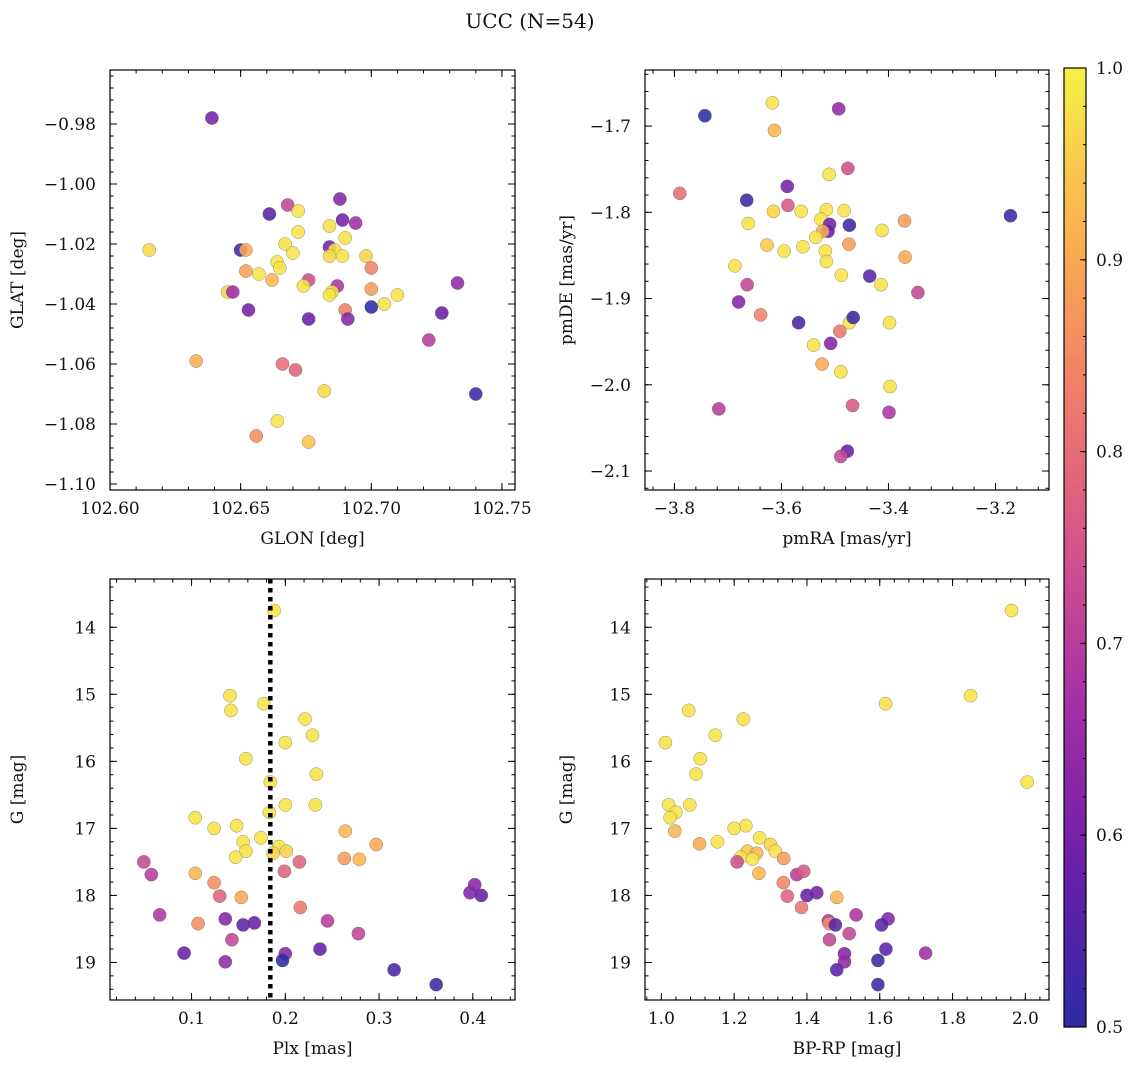 This screenshot has width=1136, height=1072. Describe the element at coordinates (1109, 453) in the screenshot. I see `colorbar-tick-label: 0.8` at that location.